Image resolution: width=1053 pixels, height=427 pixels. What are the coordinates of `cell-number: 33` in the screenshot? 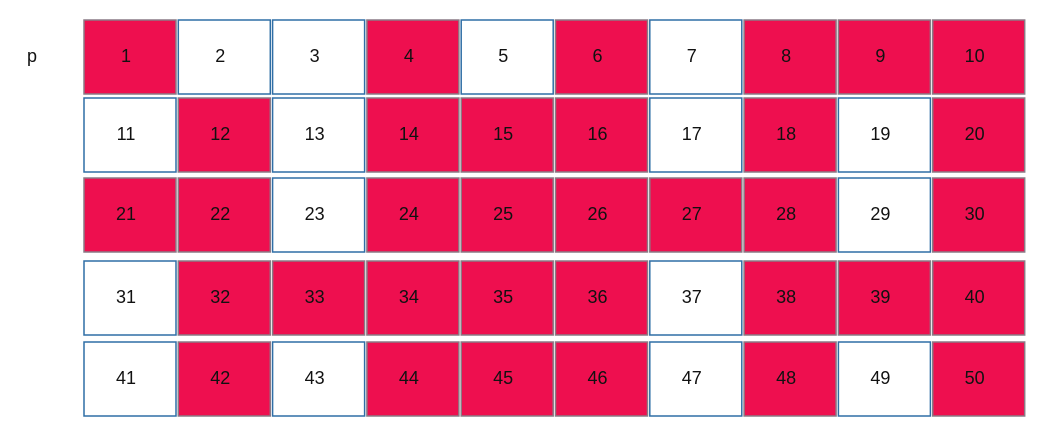 It's located at (315, 297).